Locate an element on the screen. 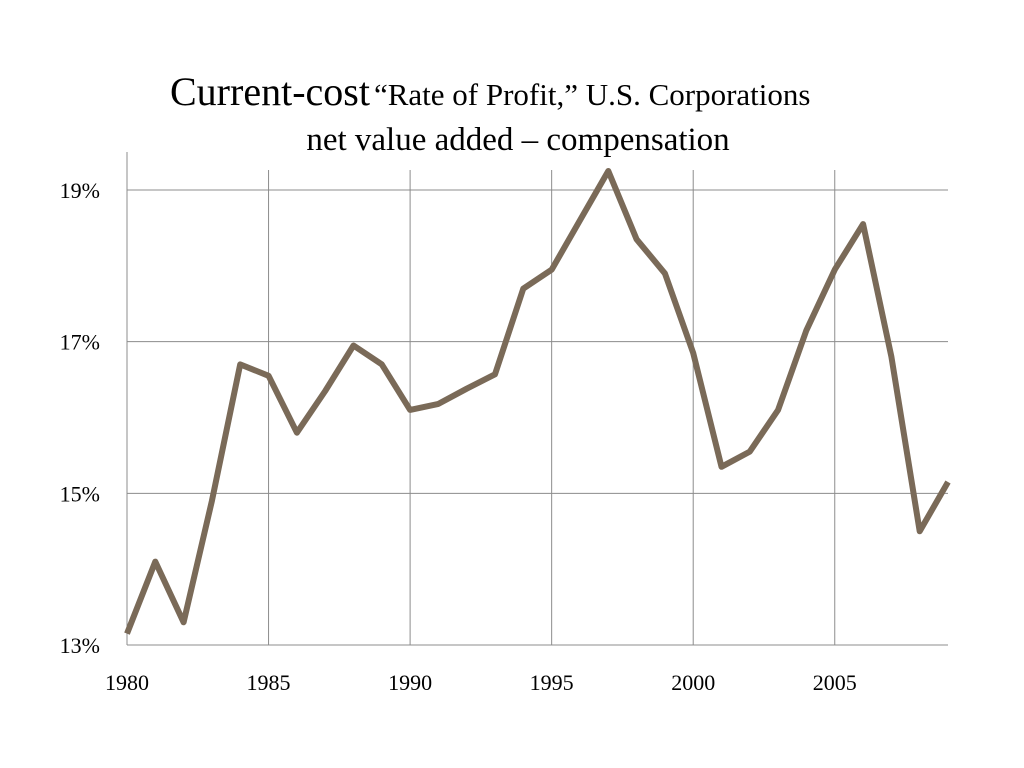 Image resolution: width=1024 pixels, height=768 pixels. chart-title-main: Current-cost is located at coordinates (270, 91).